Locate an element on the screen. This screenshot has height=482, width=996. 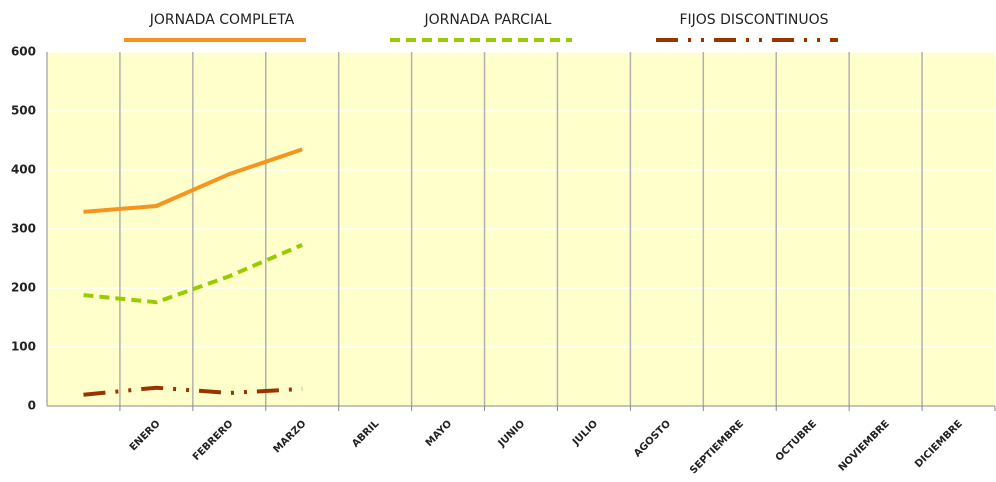
x-tick-label: NOVIEMBRE is located at coordinates (864, 445).